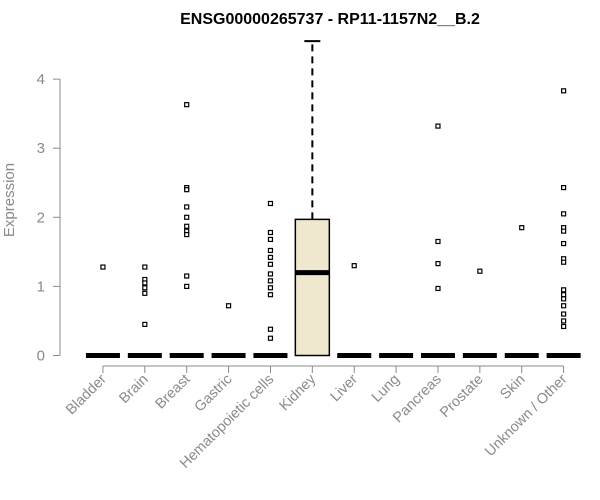 This screenshot has height=500, width=600. Describe the element at coordinates (49, 218) in the screenshot. I see `y-axis: 0 1 2 3 4` at that location.